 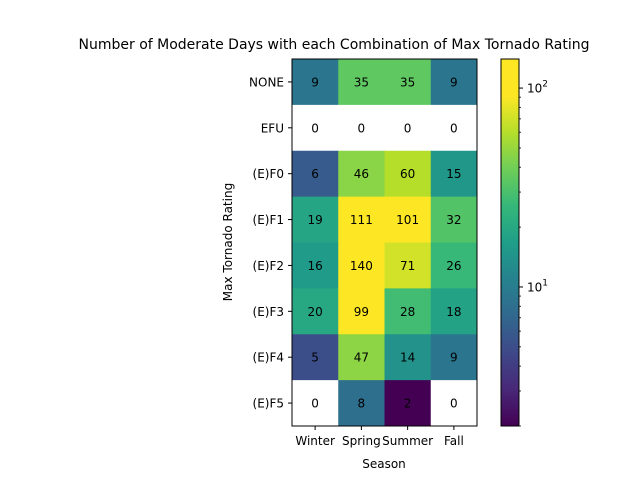 What do you see at coordinates (268, 266) in the screenshot?
I see `y-tick-label: (E)F2` at bounding box center [268, 266].